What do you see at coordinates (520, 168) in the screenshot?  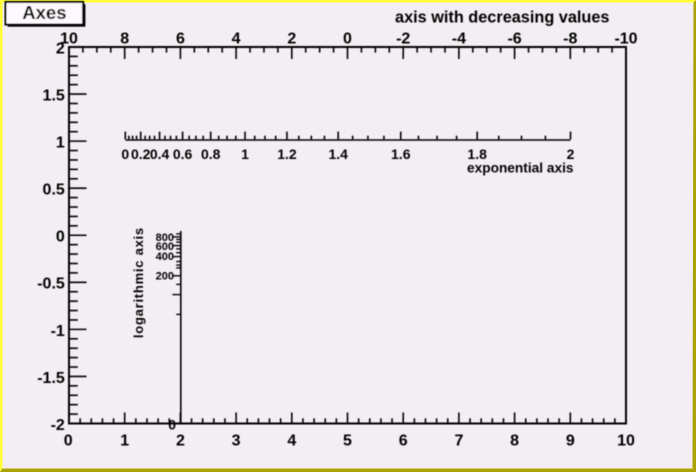 I see `svg-text: exponential axis` at bounding box center [520, 168].